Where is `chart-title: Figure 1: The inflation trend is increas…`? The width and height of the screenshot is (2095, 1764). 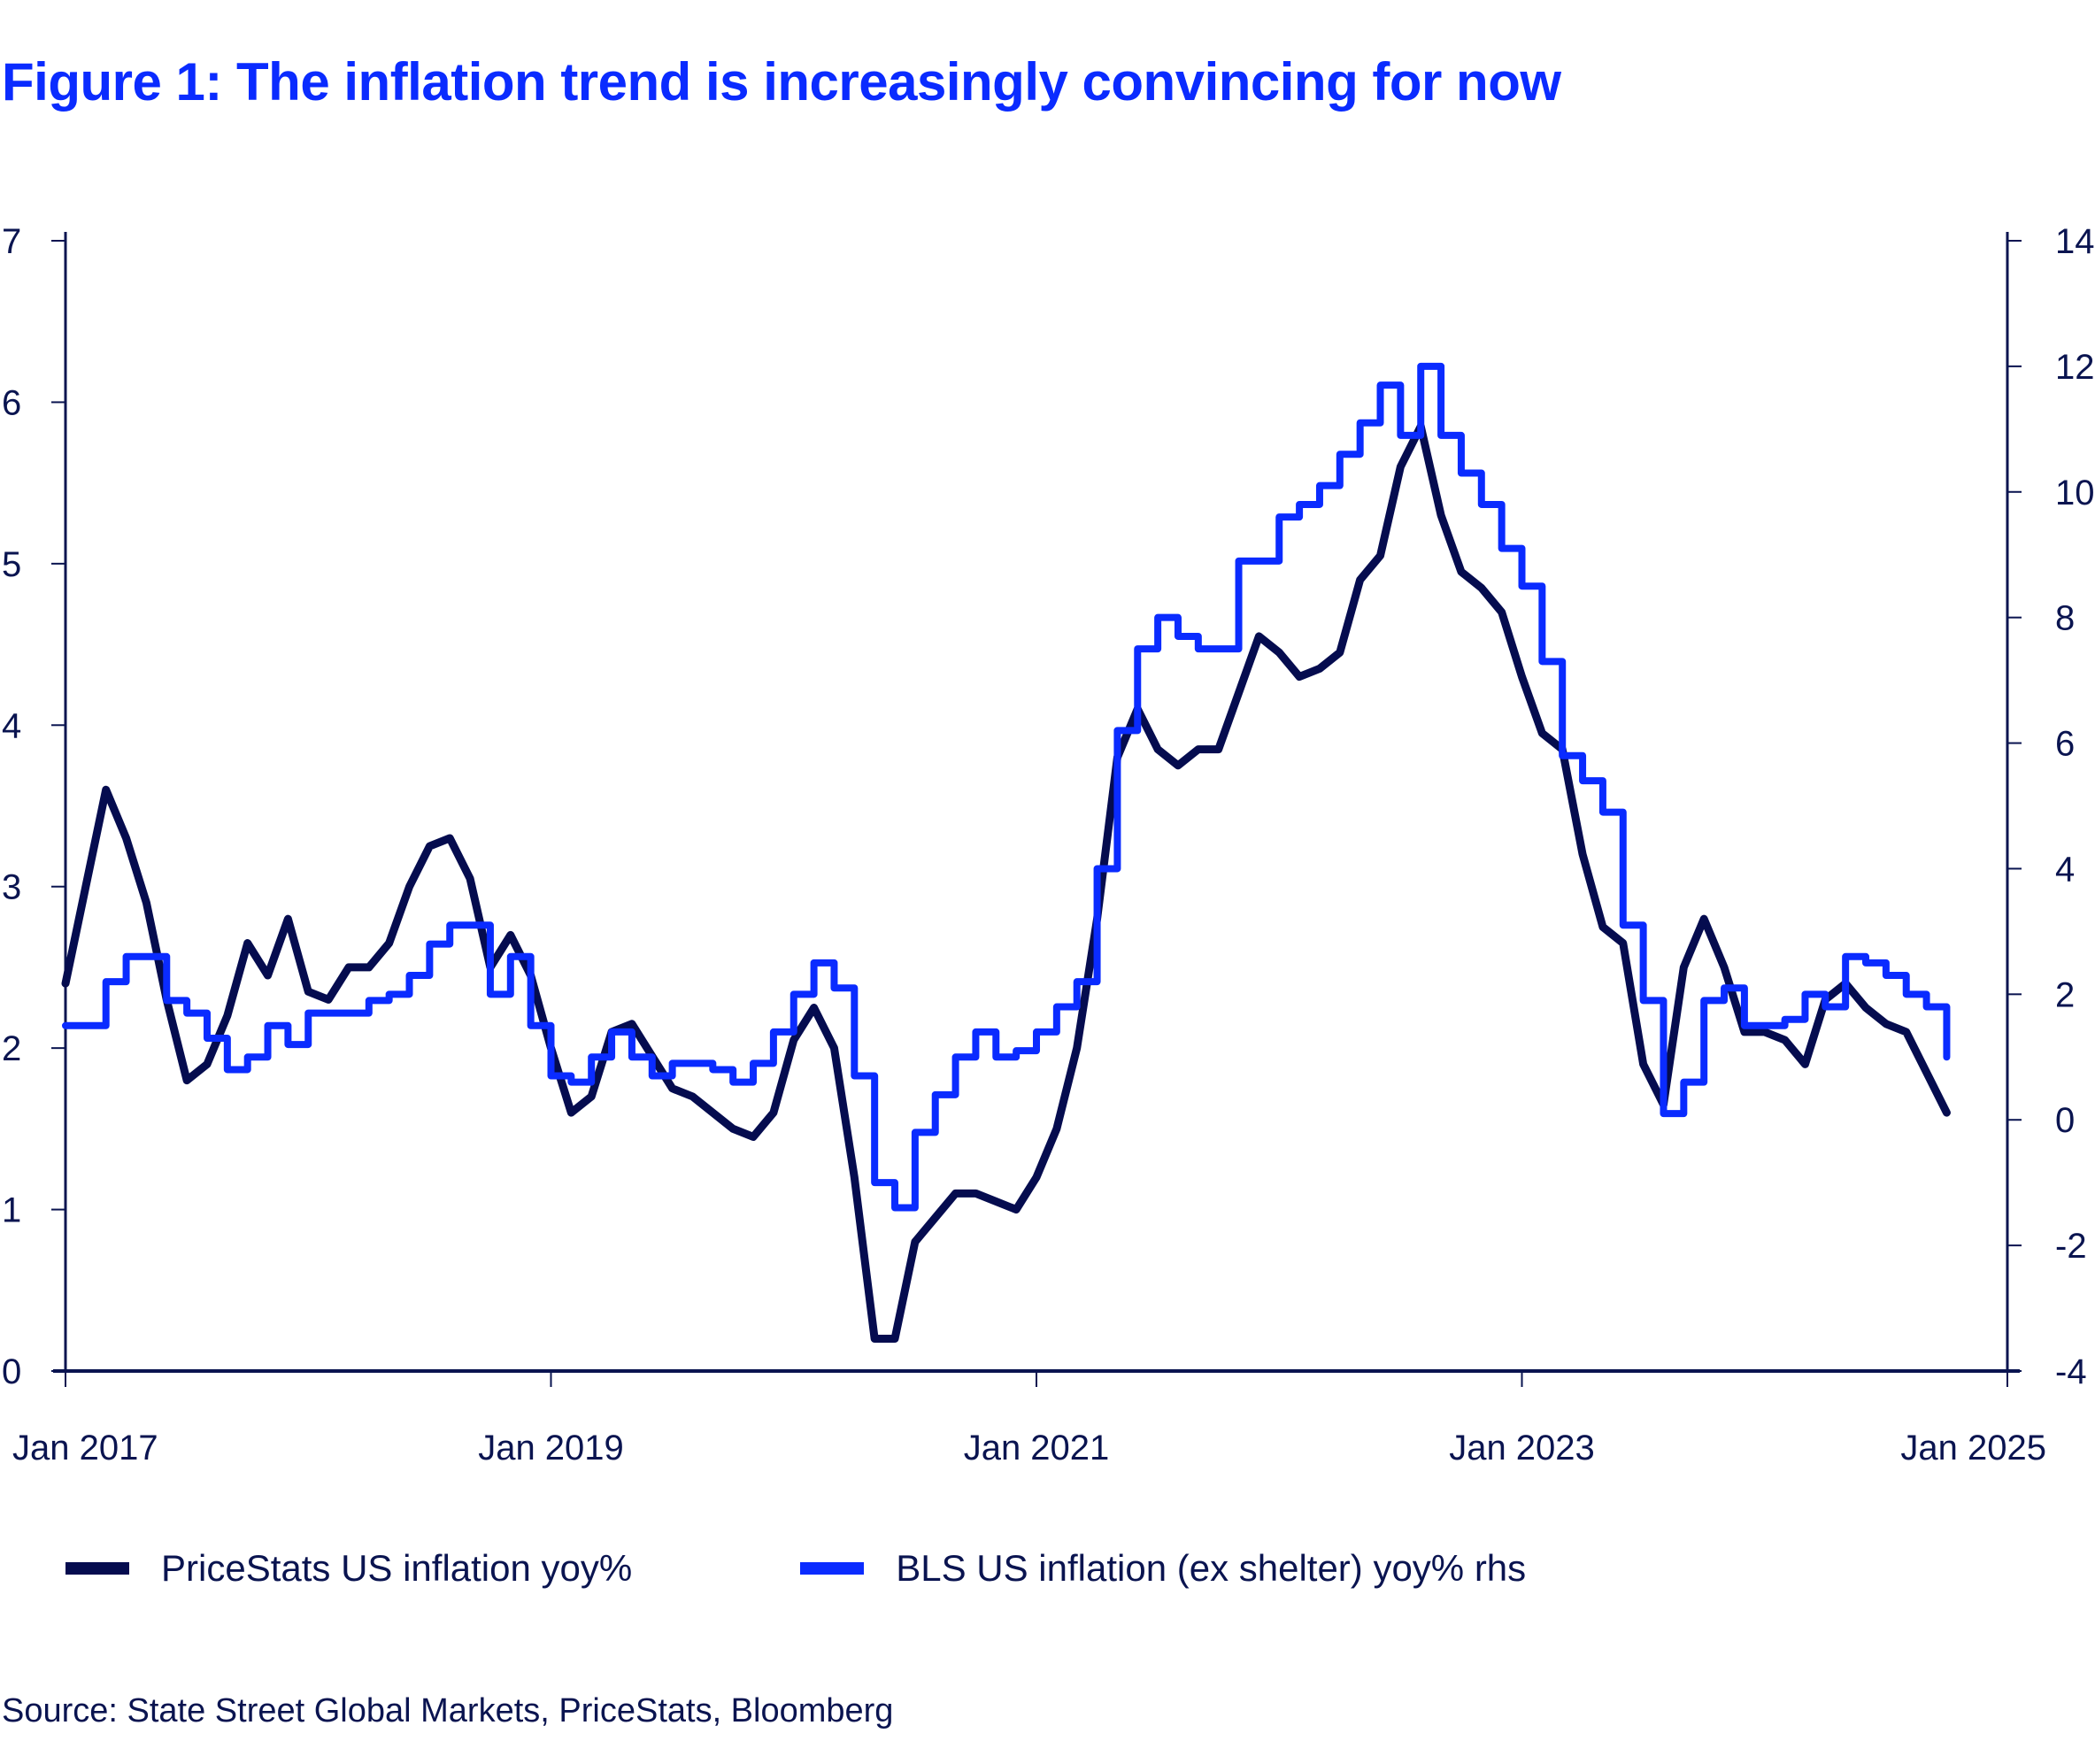 chart-title: Figure 1: The inflation trend is increas… is located at coordinates (781, 82).